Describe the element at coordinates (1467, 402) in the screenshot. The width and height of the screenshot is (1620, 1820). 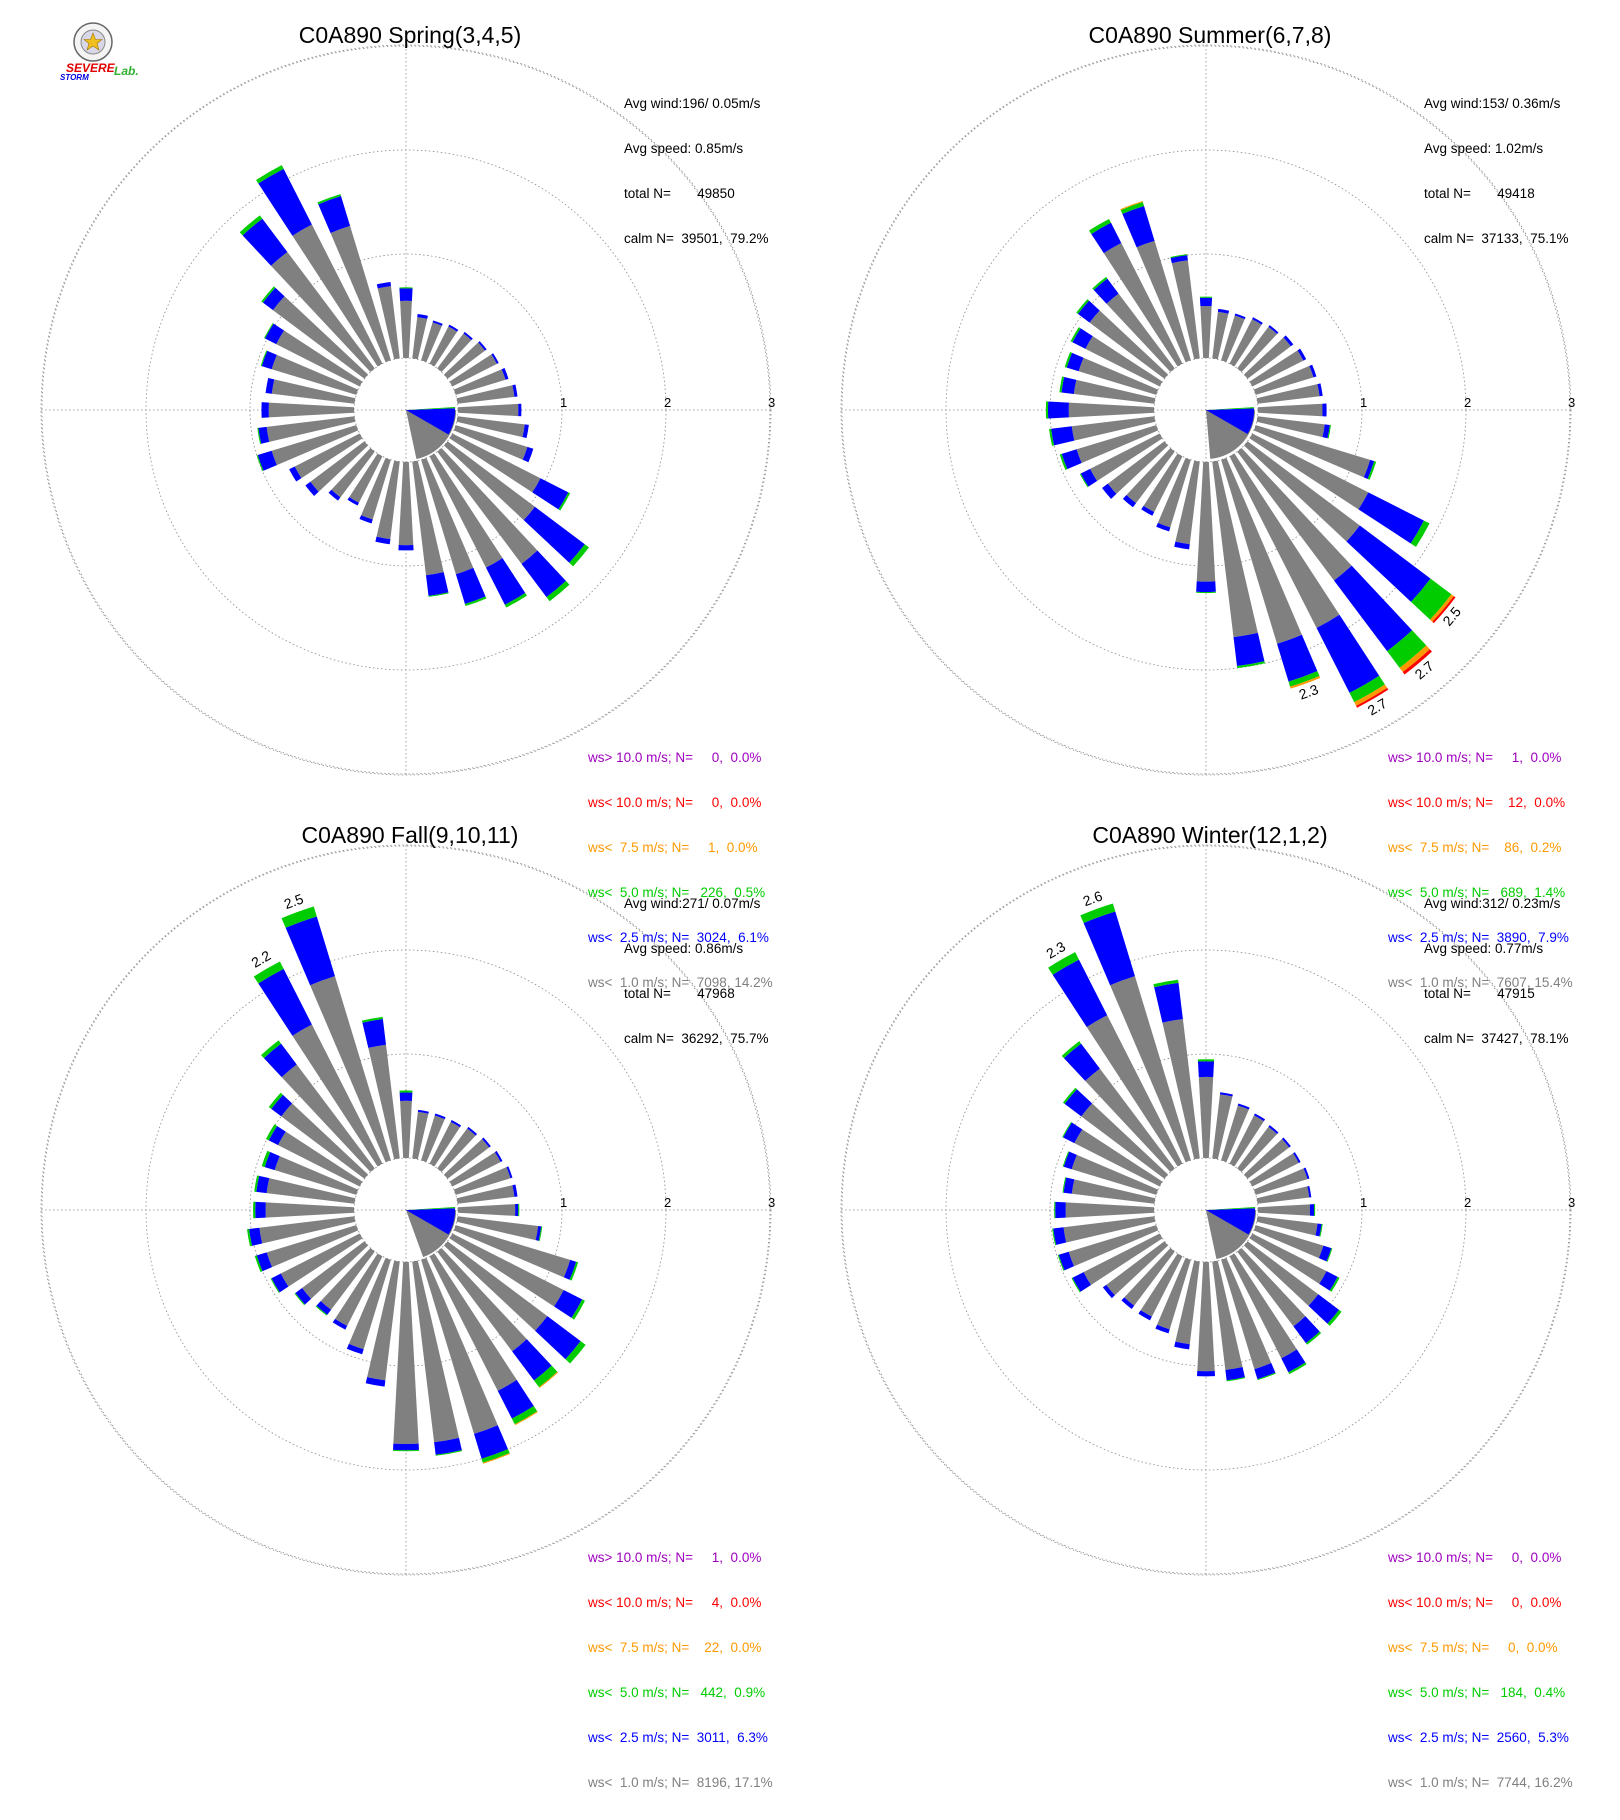
I see `ring-label: 2` at that location.